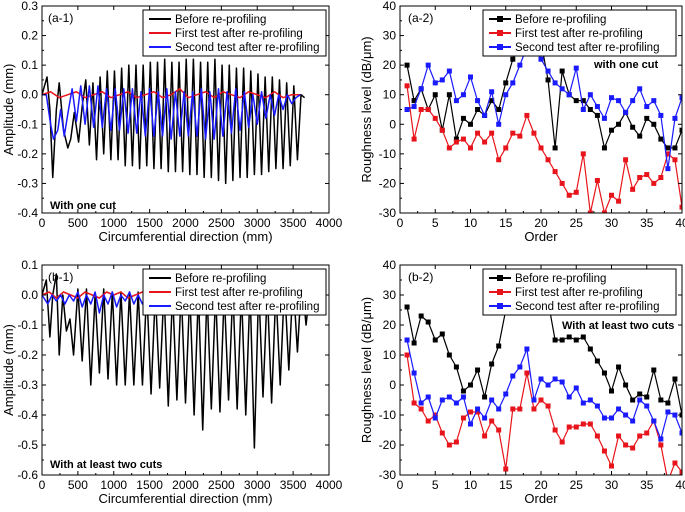  Describe the element at coordinates (27, 475) in the screenshot. I see `y-tick-label: -0.6` at that location.